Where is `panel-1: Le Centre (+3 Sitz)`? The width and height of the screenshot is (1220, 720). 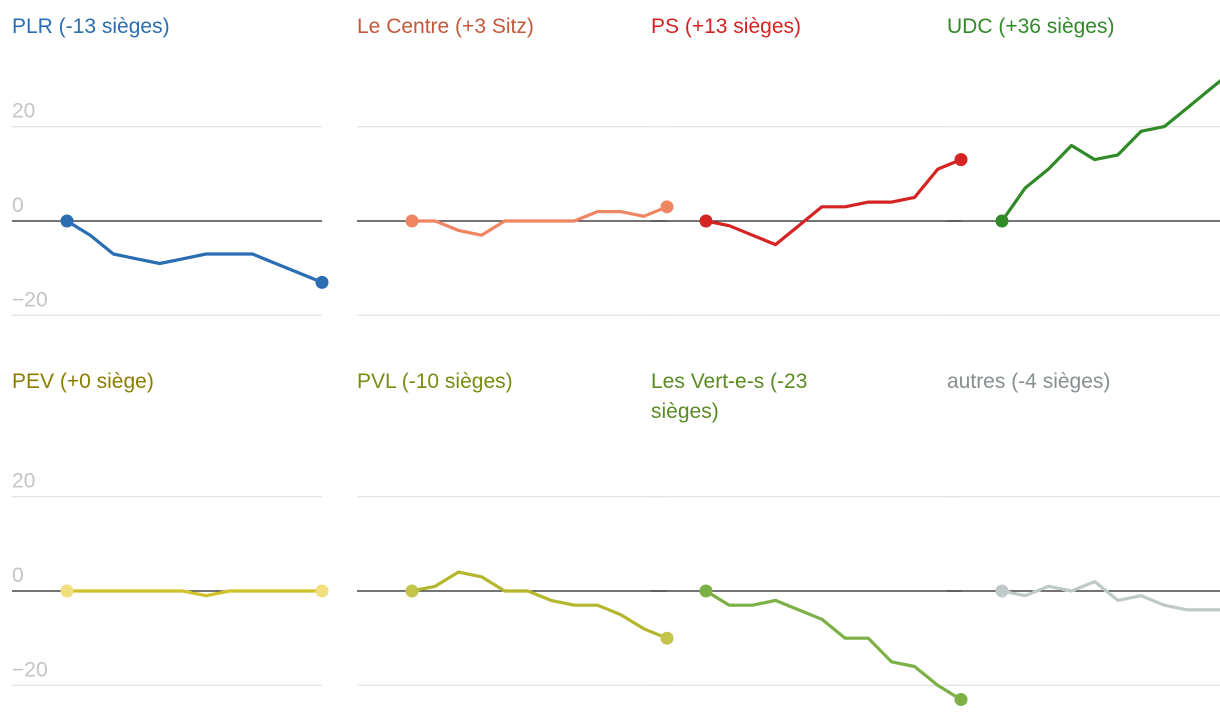
panel-1: Le Centre (+3 Sitz) is located at coordinates (515, 165).